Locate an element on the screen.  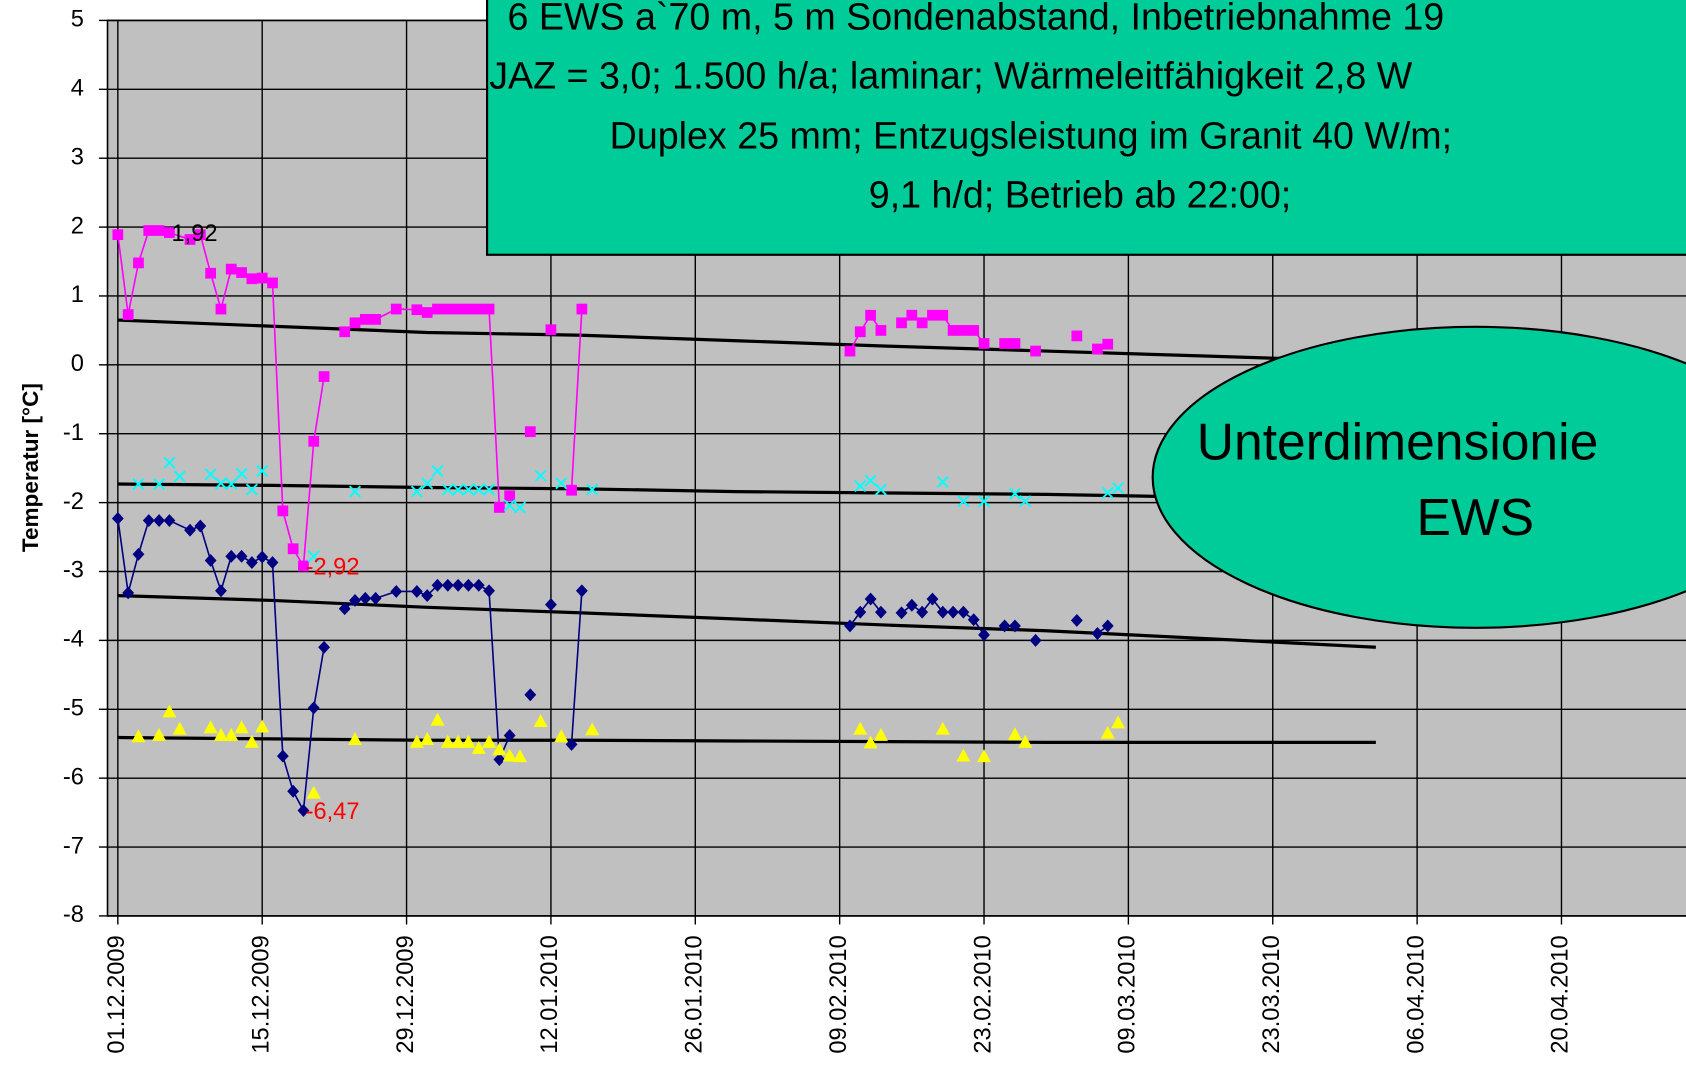
y-tick-label: -1 is located at coordinates (73, 433).